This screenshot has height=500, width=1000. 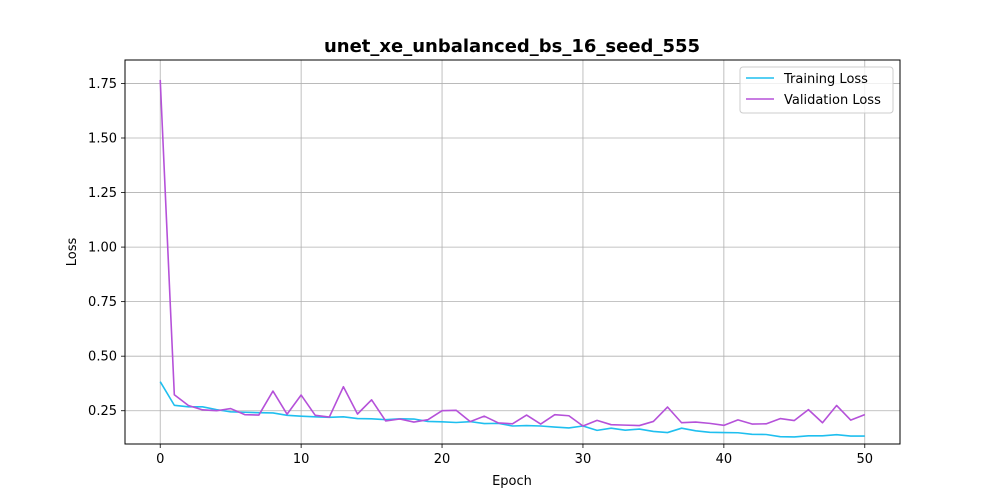 What do you see at coordinates (102, 302) in the screenshot?
I see `y-tick-label: 0.75` at bounding box center [102, 302].